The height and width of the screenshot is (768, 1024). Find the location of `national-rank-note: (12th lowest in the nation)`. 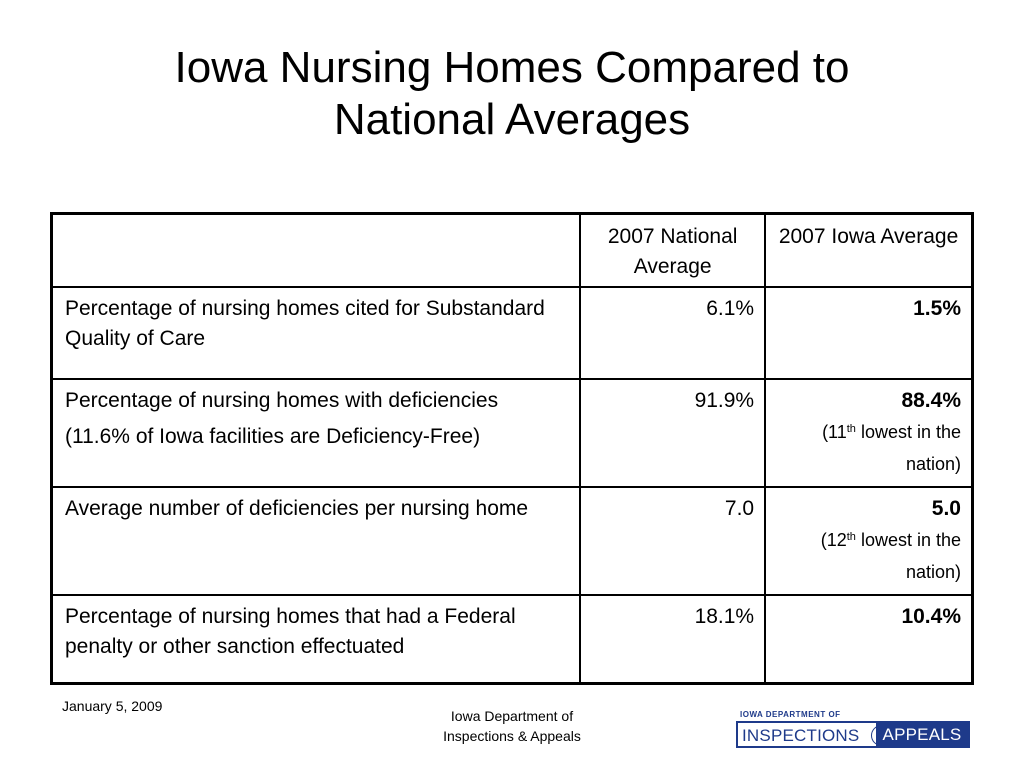

national-rank-note: (12th lowest in the nation) is located at coordinates (865, 556).